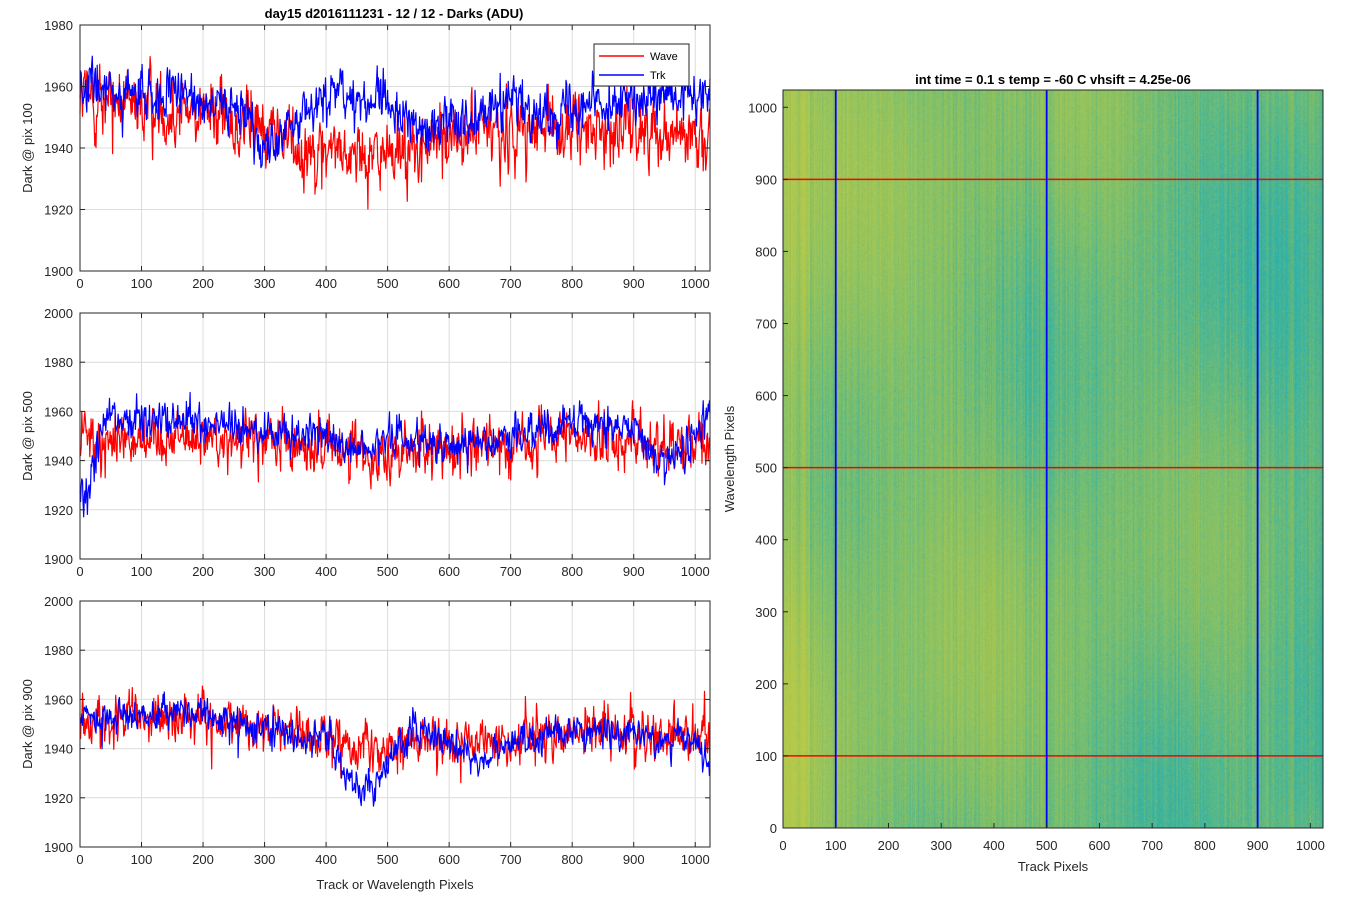 The width and height of the screenshot is (1350, 900). I want to click on heatmap-y-tick-label: 400, so click(766, 540).